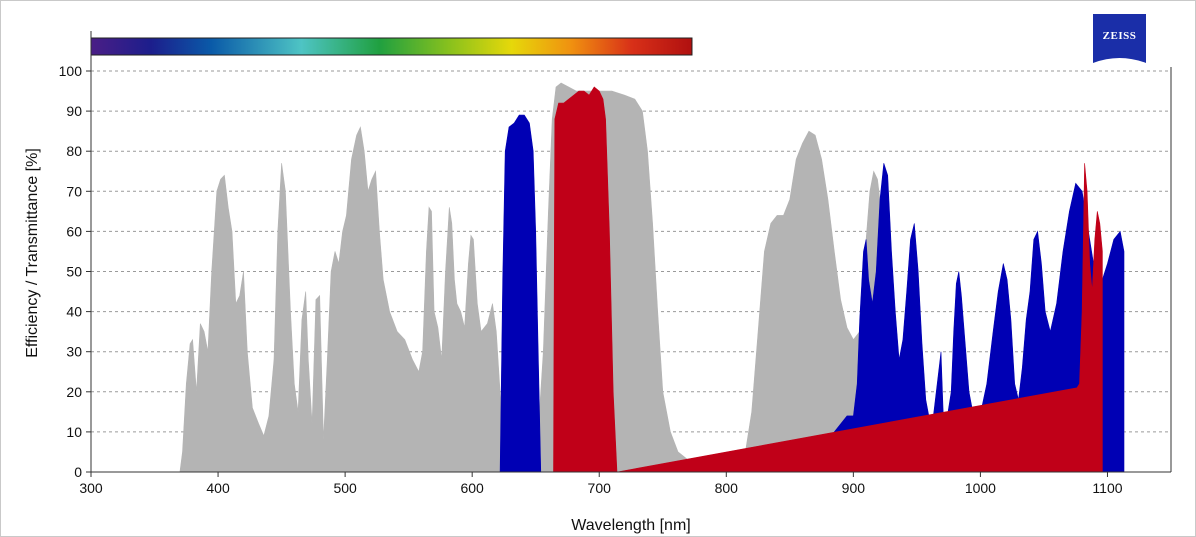 This screenshot has height=537, width=1196. Describe the element at coordinates (74, 191) in the screenshot. I see `y-tick-label: 70` at that location.